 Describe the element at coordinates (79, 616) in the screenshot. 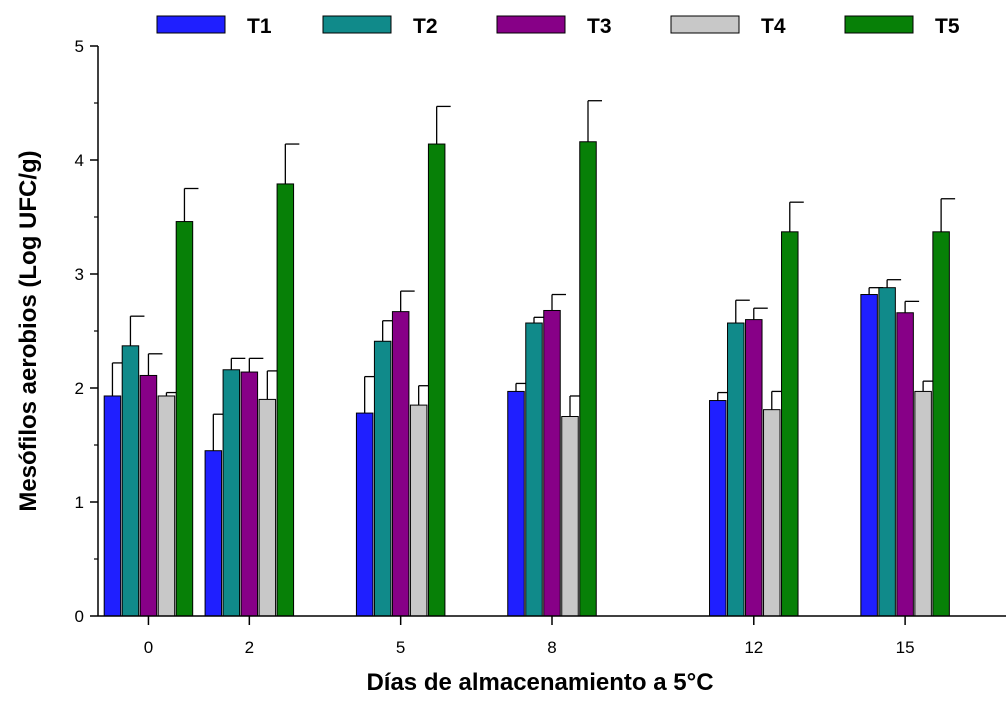

I see `y-tick-label: 0` at that location.